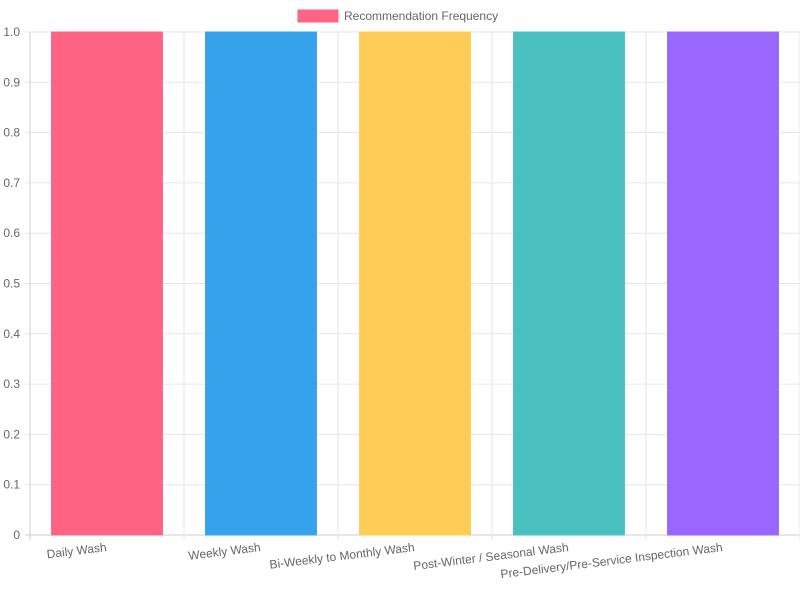 Image resolution: width=800 pixels, height=600 pixels. I want to click on y-tick-label: 0.1, so click(11, 485).